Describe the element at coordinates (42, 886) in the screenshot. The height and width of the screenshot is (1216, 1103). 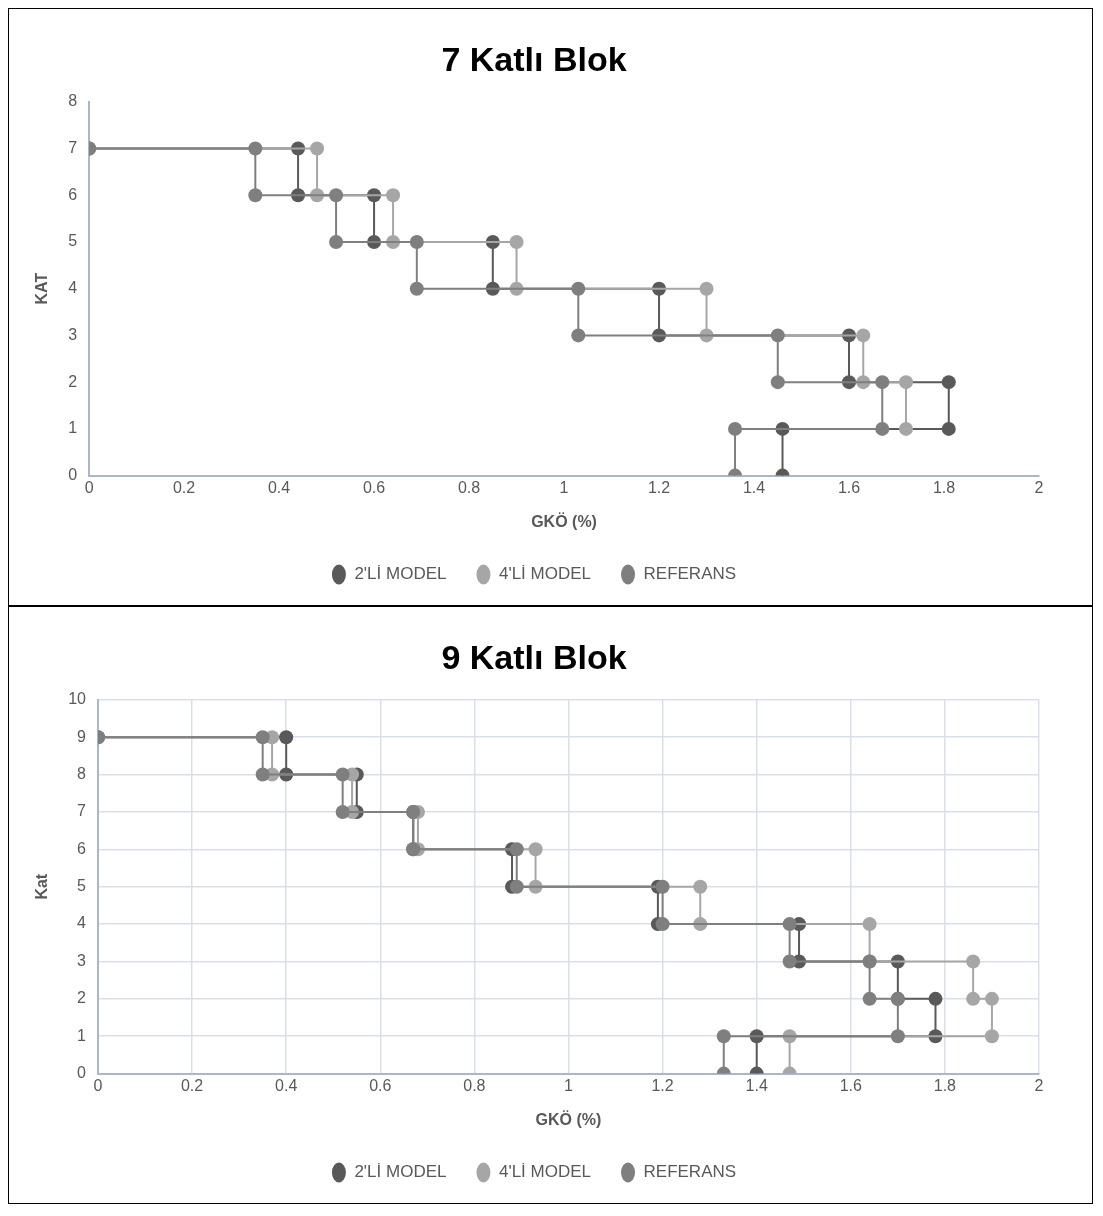
I see `y-axis-title: Kat` at that location.